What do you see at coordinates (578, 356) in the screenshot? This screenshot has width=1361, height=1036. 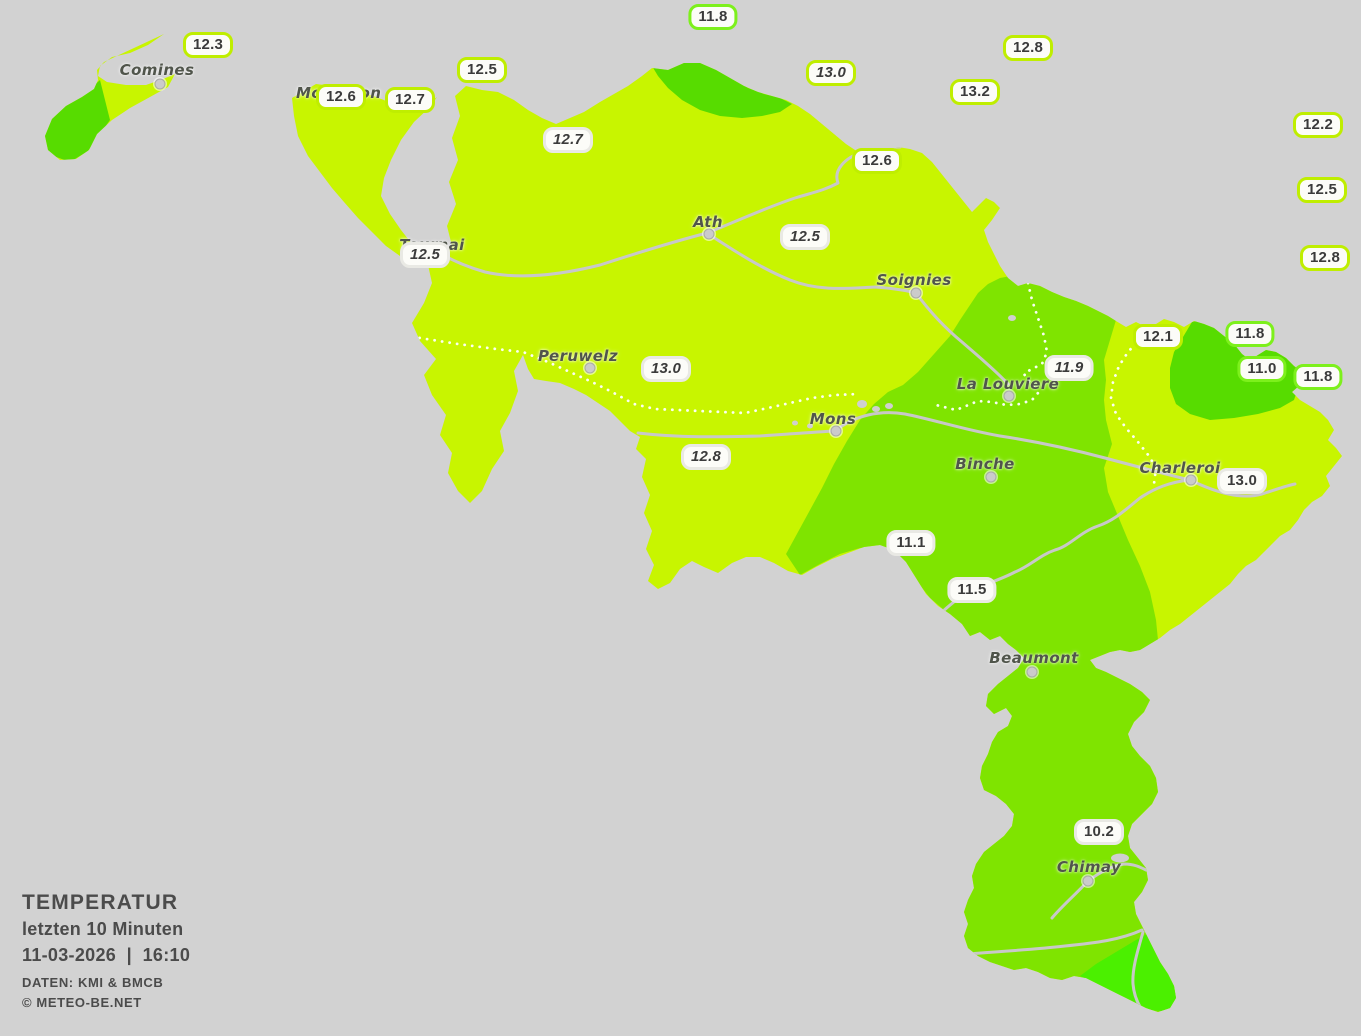 I see `city-label-peruwelz: Peruwelz` at bounding box center [578, 356].